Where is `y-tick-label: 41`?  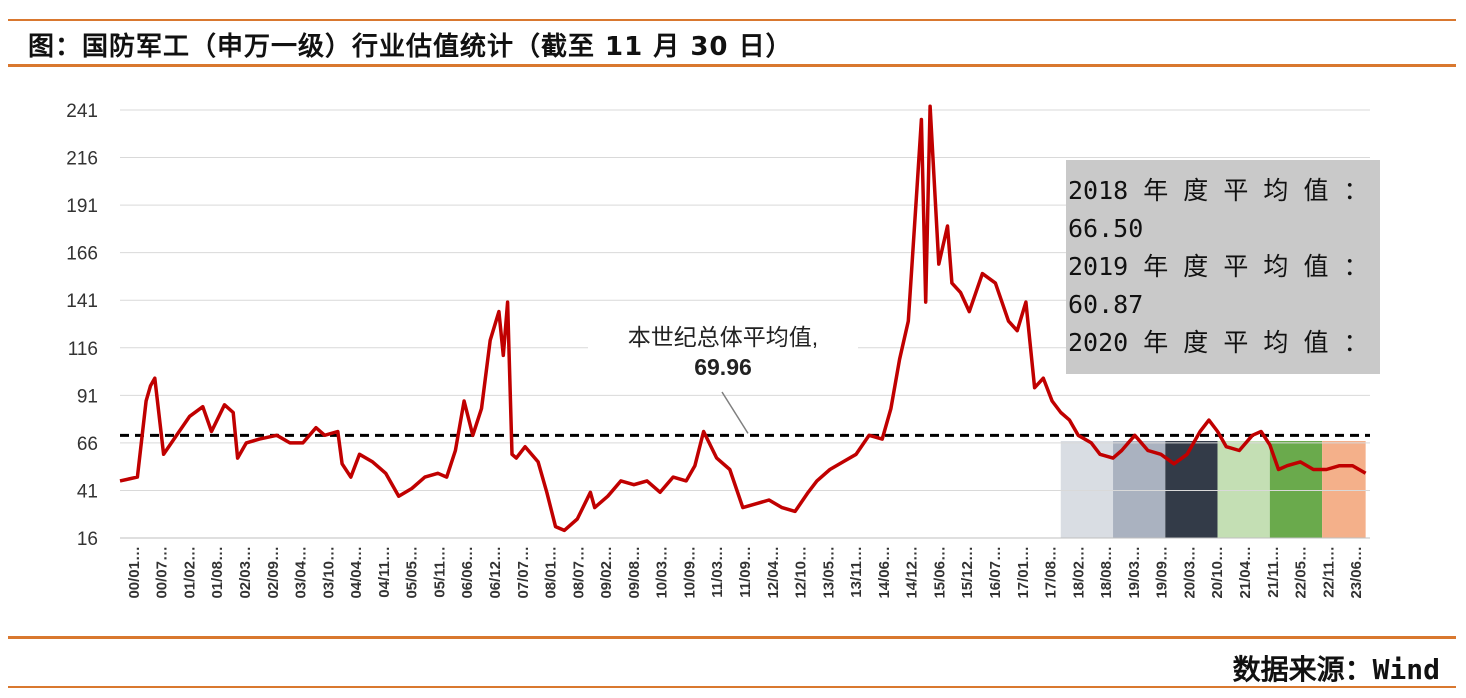 y-tick-label: 41 is located at coordinates (87, 491).